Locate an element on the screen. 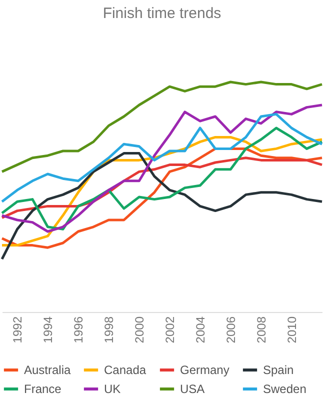  x-tick-label: 2006 is located at coordinates (231, 330).